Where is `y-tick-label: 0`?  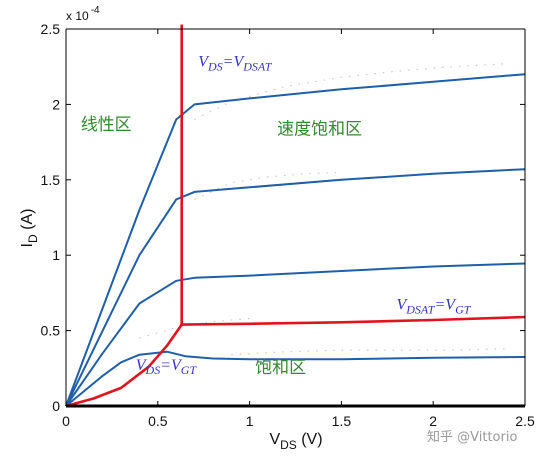 y-tick-label: 0 is located at coordinates (56, 406).